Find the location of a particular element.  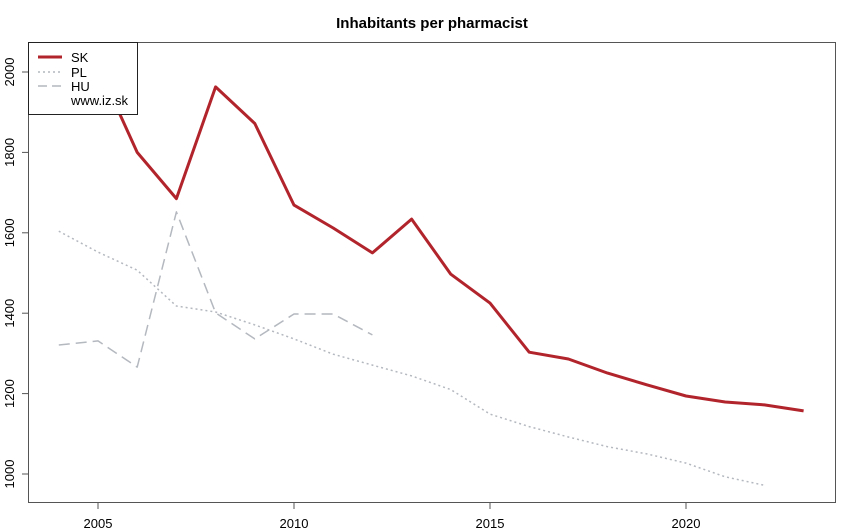

y-tick-label: 1200 is located at coordinates (9, 393).